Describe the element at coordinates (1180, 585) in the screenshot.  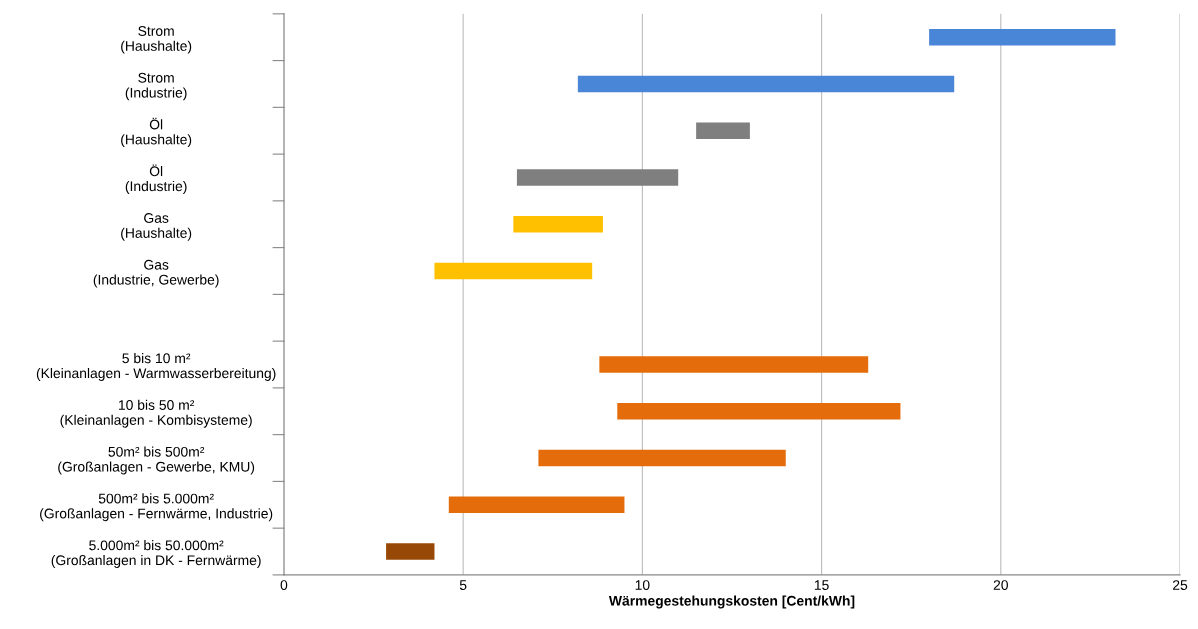
I see `x-tick-label: 25` at that location.